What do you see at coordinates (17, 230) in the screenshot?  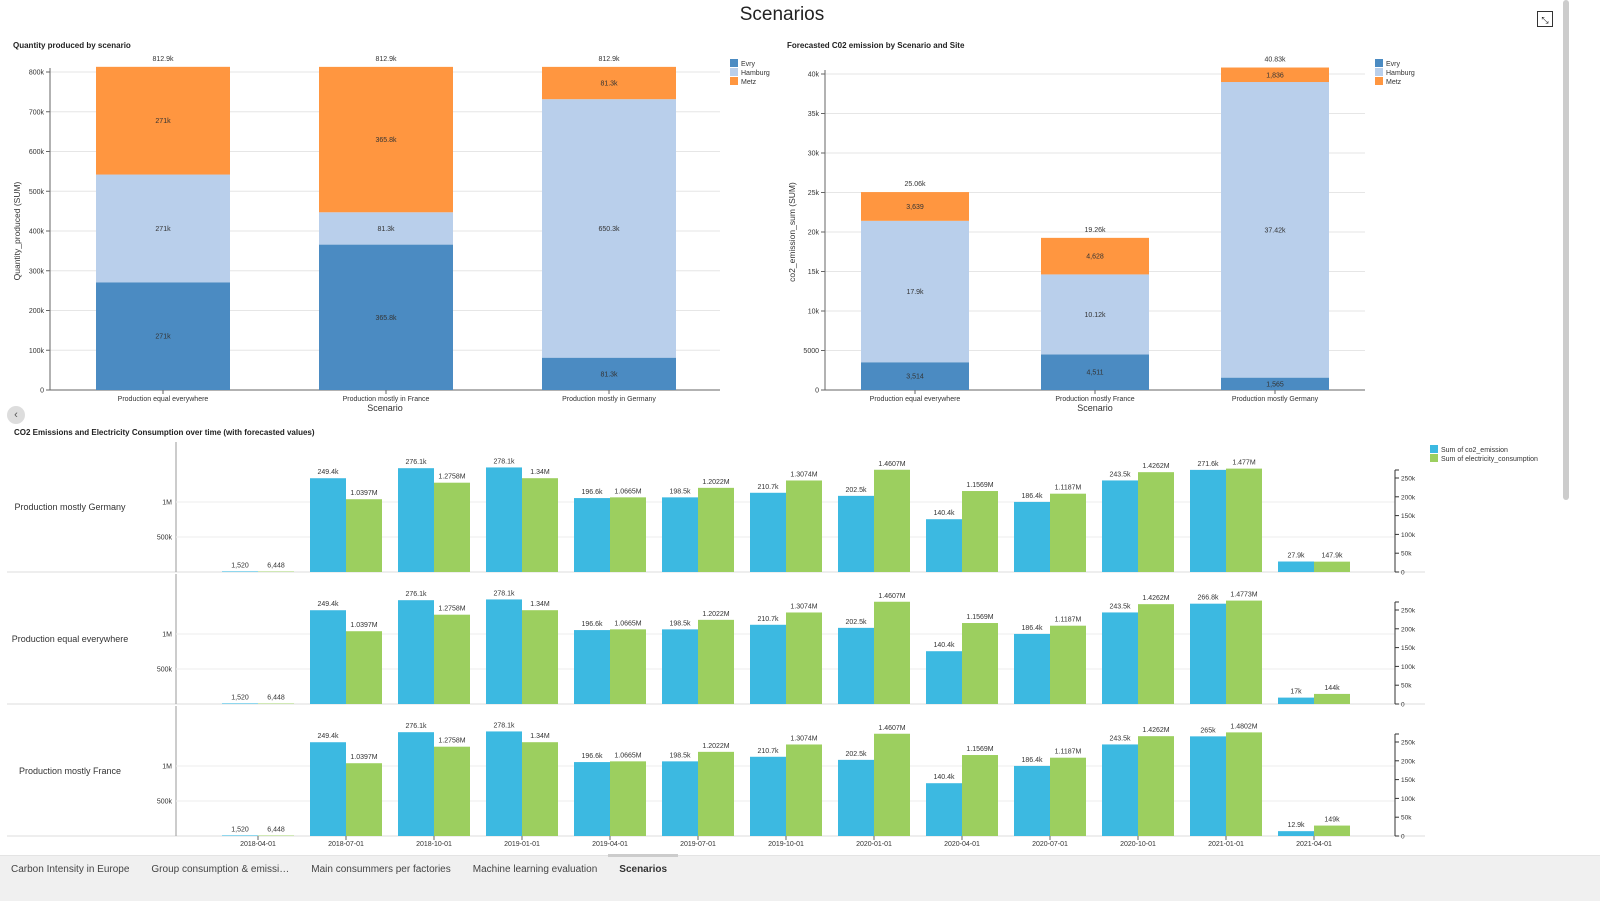 I see `y-axis-title: Quantity_produced (SUM)` at bounding box center [17, 230].